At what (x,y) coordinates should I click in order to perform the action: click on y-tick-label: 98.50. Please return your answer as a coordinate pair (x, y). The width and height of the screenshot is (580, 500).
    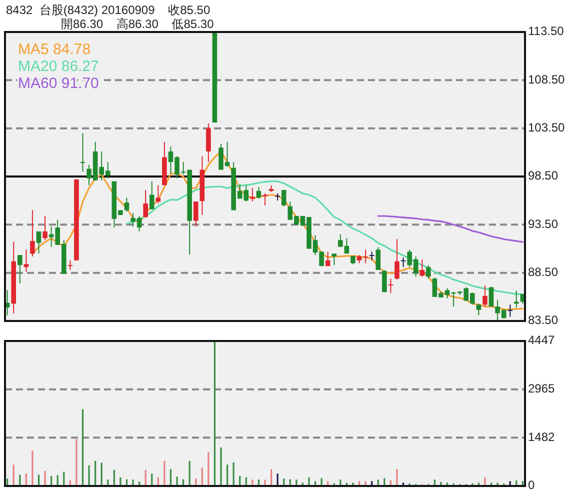
    Looking at the image, I should click on (543, 175).